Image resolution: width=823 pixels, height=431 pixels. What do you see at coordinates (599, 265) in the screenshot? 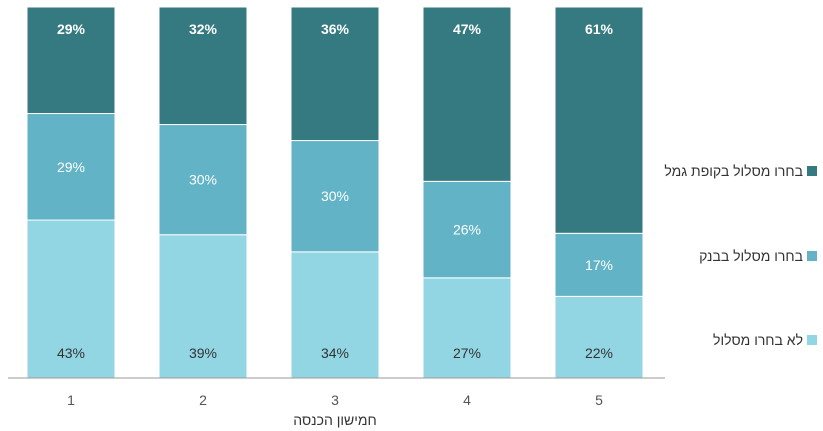
I see `data-label-5-series-2: 17%` at bounding box center [599, 265].